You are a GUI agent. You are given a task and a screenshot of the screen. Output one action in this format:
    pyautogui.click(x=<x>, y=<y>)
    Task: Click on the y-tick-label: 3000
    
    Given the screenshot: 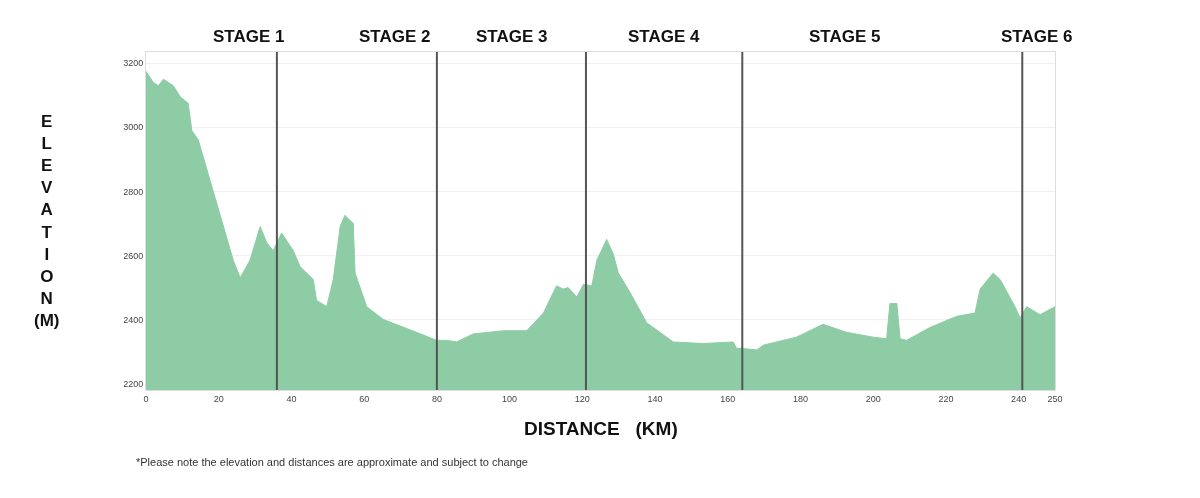 What is the action you would take?
    pyautogui.click(x=133, y=127)
    